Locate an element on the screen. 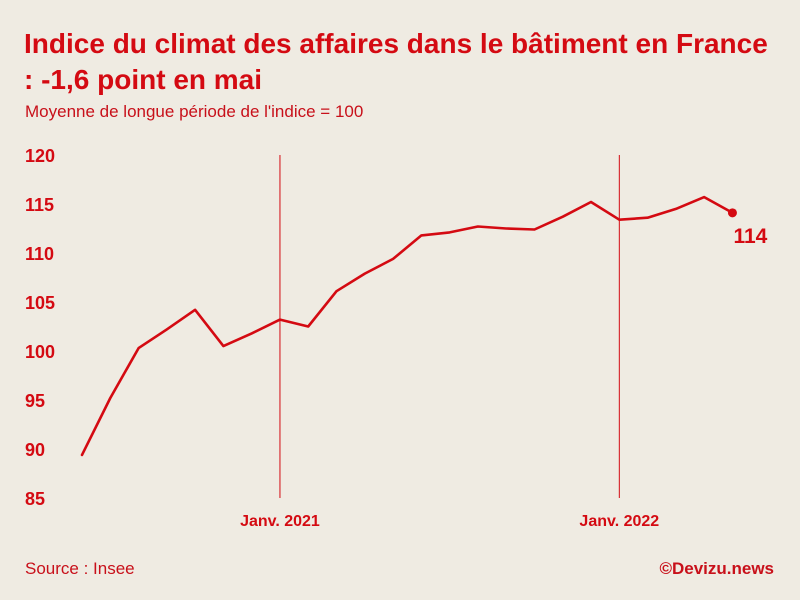  y-tick-label: 90 is located at coordinates (35, 450).